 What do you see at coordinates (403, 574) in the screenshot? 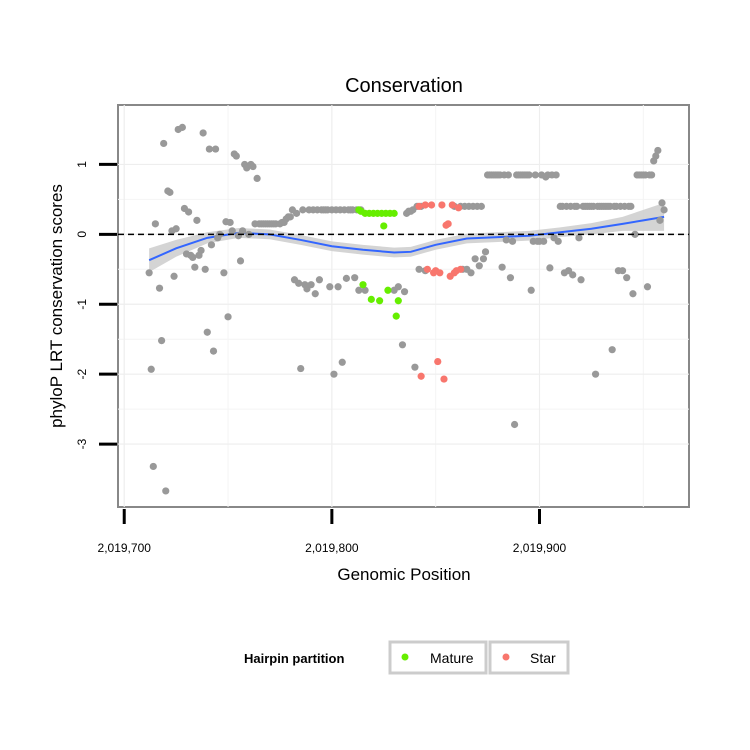
I see `x-axis-label: Genomic Position` at bounding box center [403, 574].